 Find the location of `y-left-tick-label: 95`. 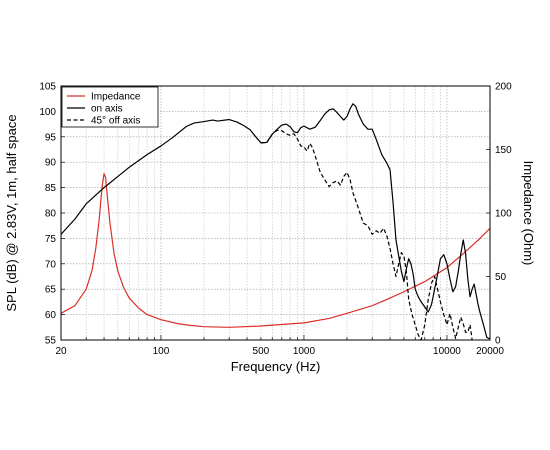

y-left-tick-label: 95 is located at coordinates (51, 137).